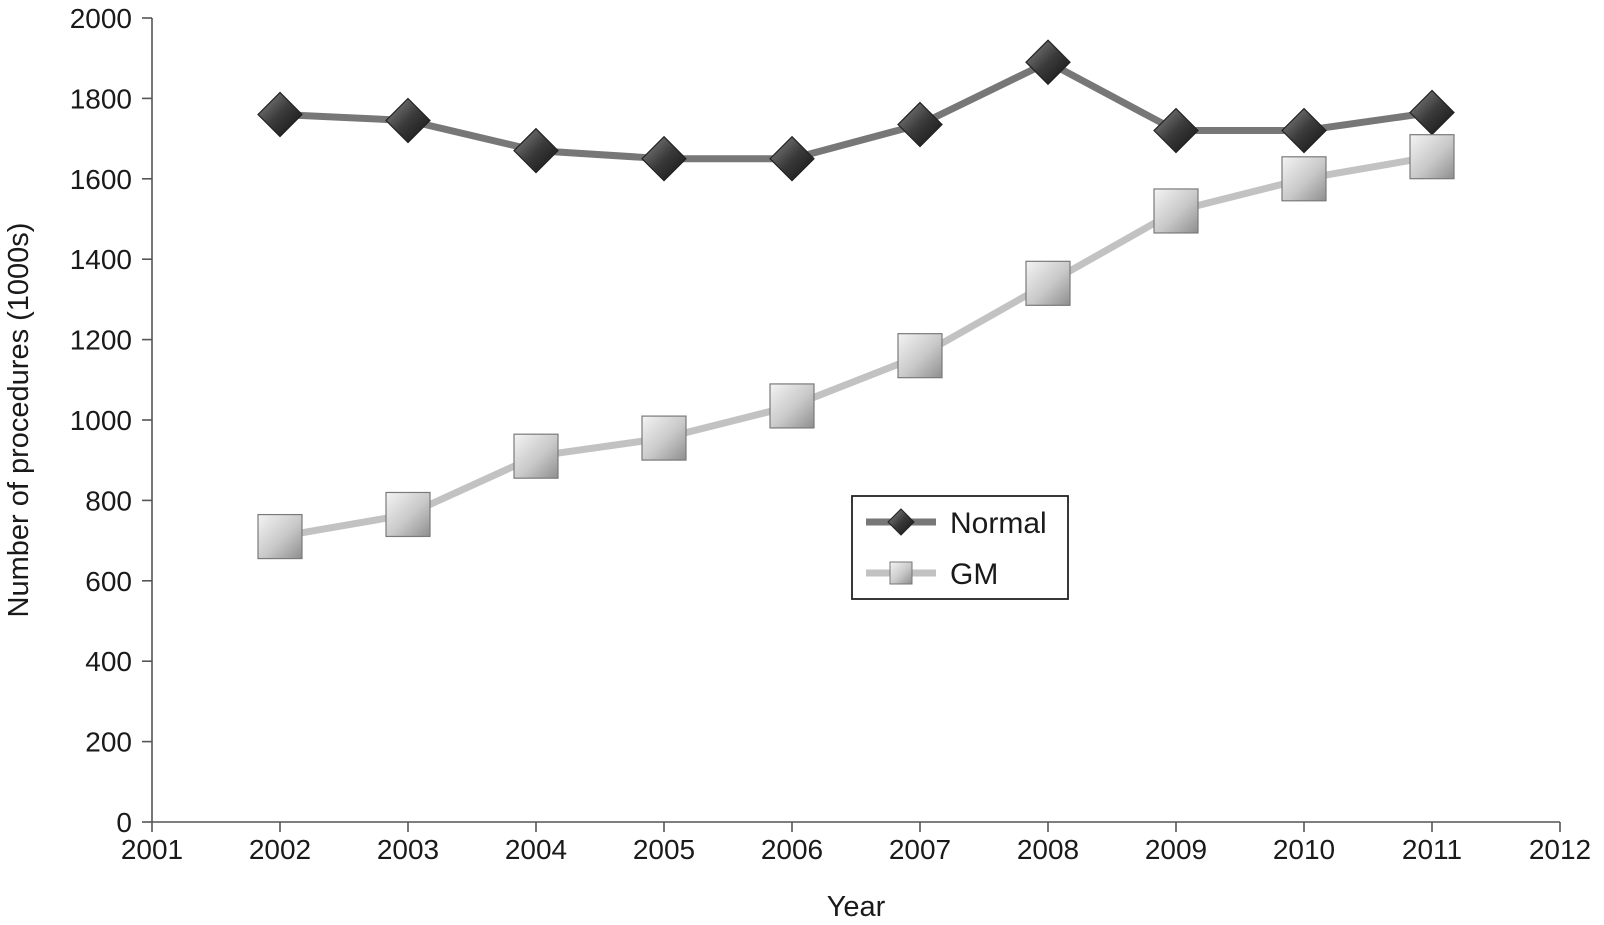 Image resolution: width=1604 pixels, height=925 pixels. Describe the element at coordinates (101, 179) in the screenshot. I see `y-tick-label: 1600` at that location.